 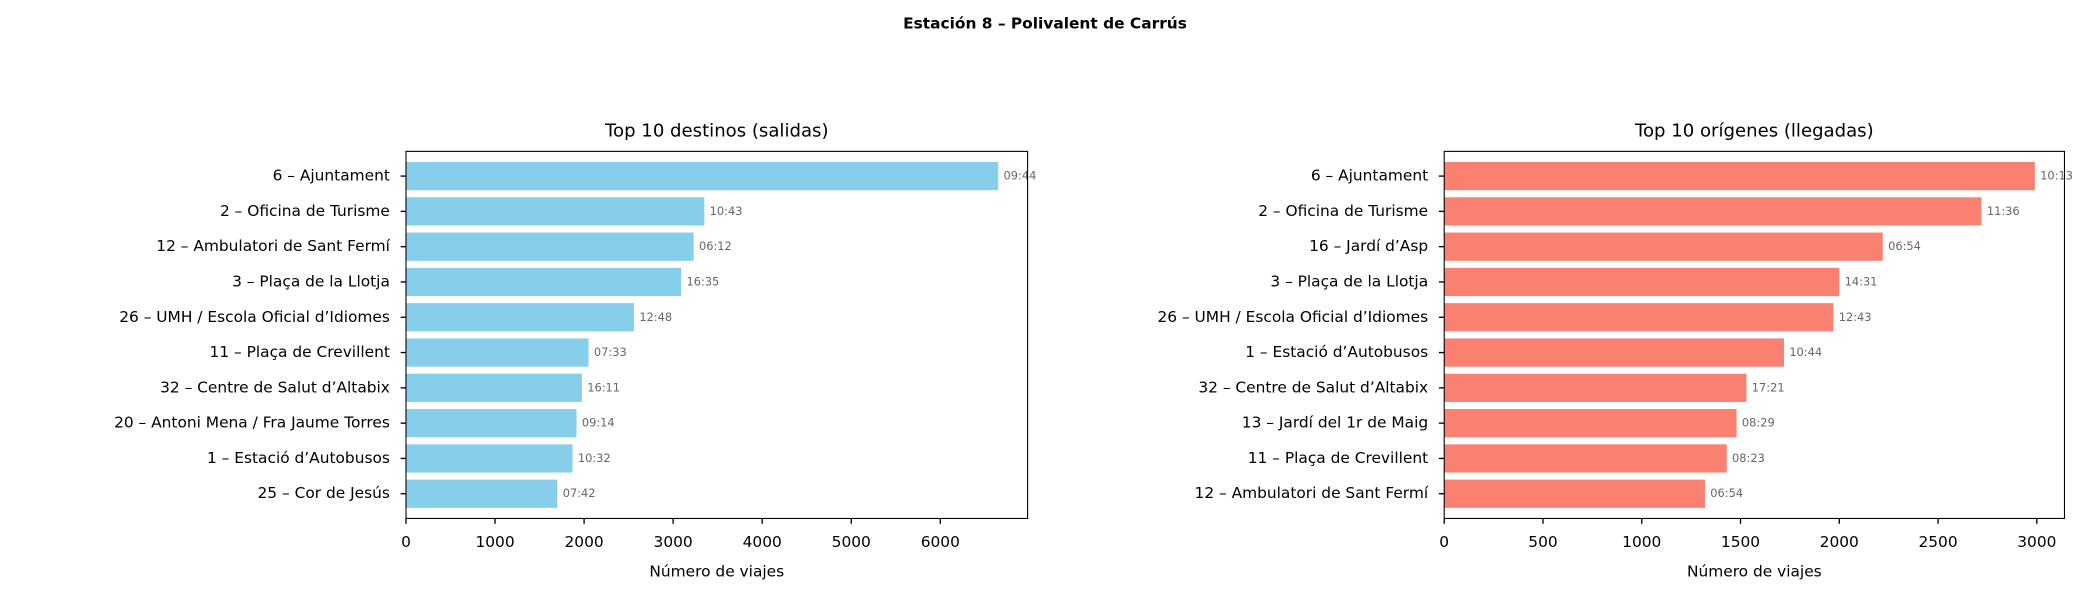 What do you see at coordinates (1748, 458) in the screenshot?
I see `bar-annotation: 08:23` at bounding box center [1748, 458].